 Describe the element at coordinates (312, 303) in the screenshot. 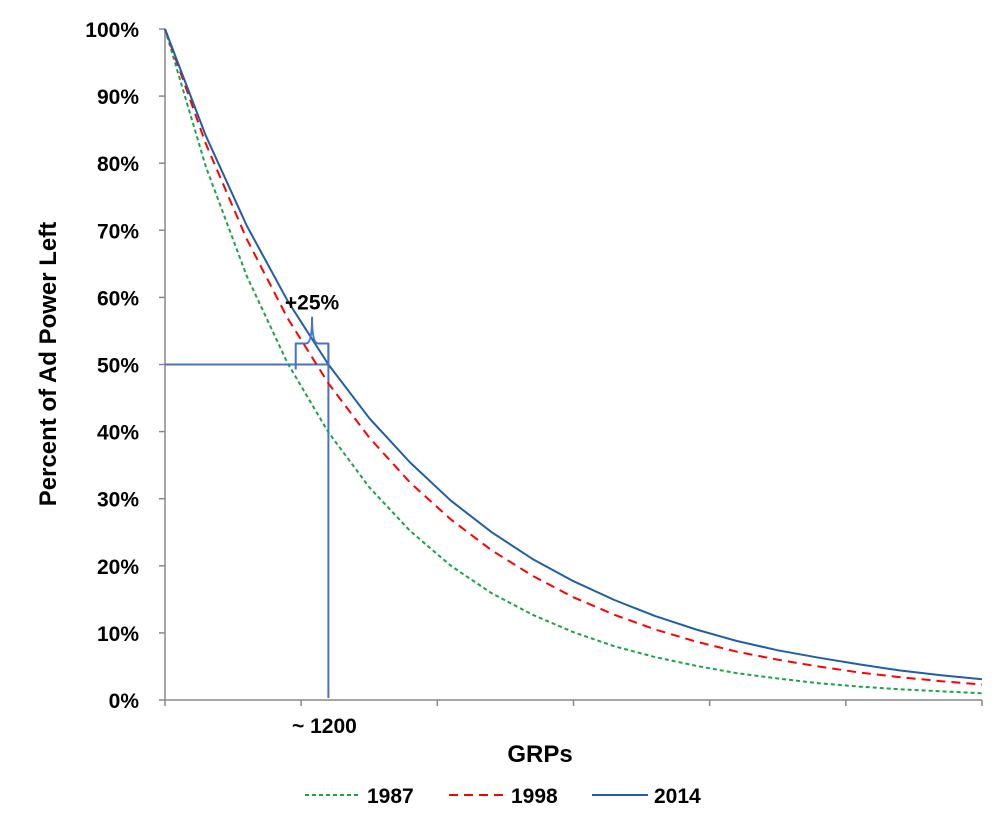

I see `plus-25-percent-label: +25%` at that location.